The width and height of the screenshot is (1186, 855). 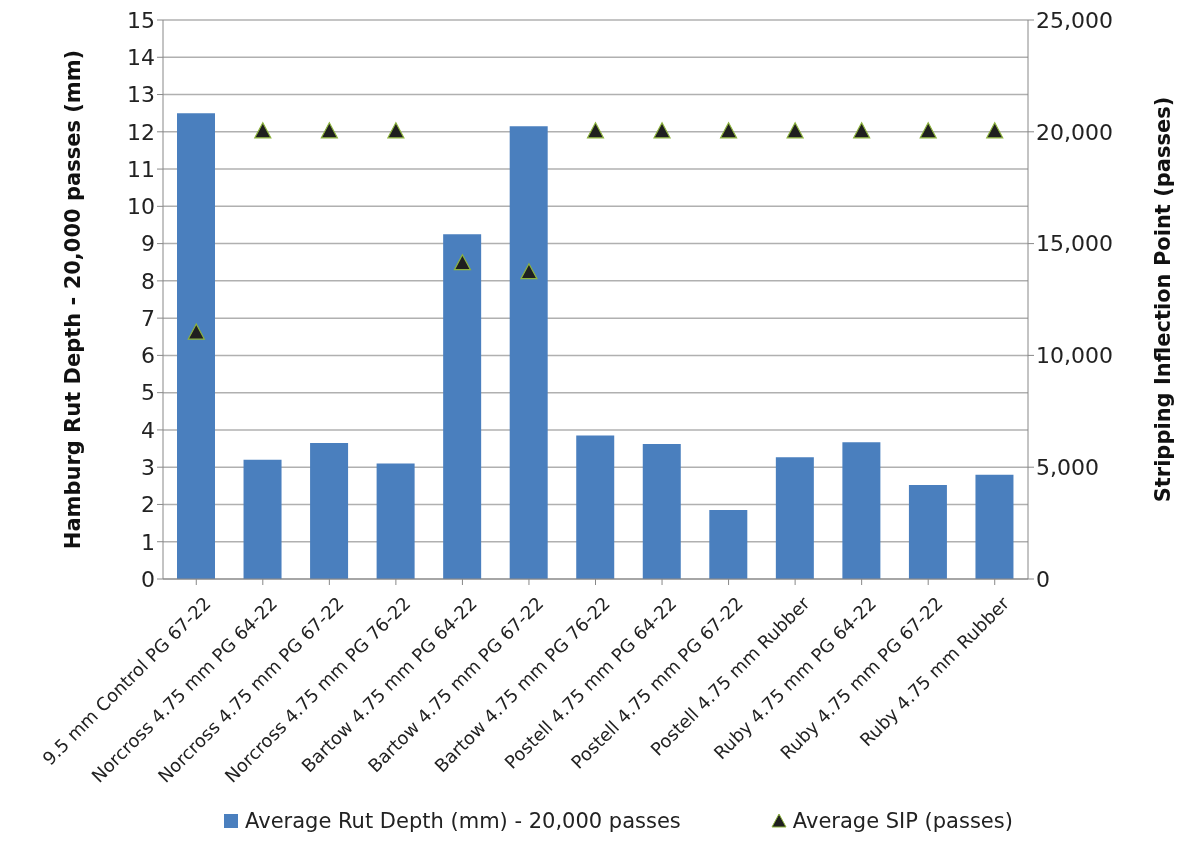 I want to click on y-tick-label: 9, so click(x=148, y=244).